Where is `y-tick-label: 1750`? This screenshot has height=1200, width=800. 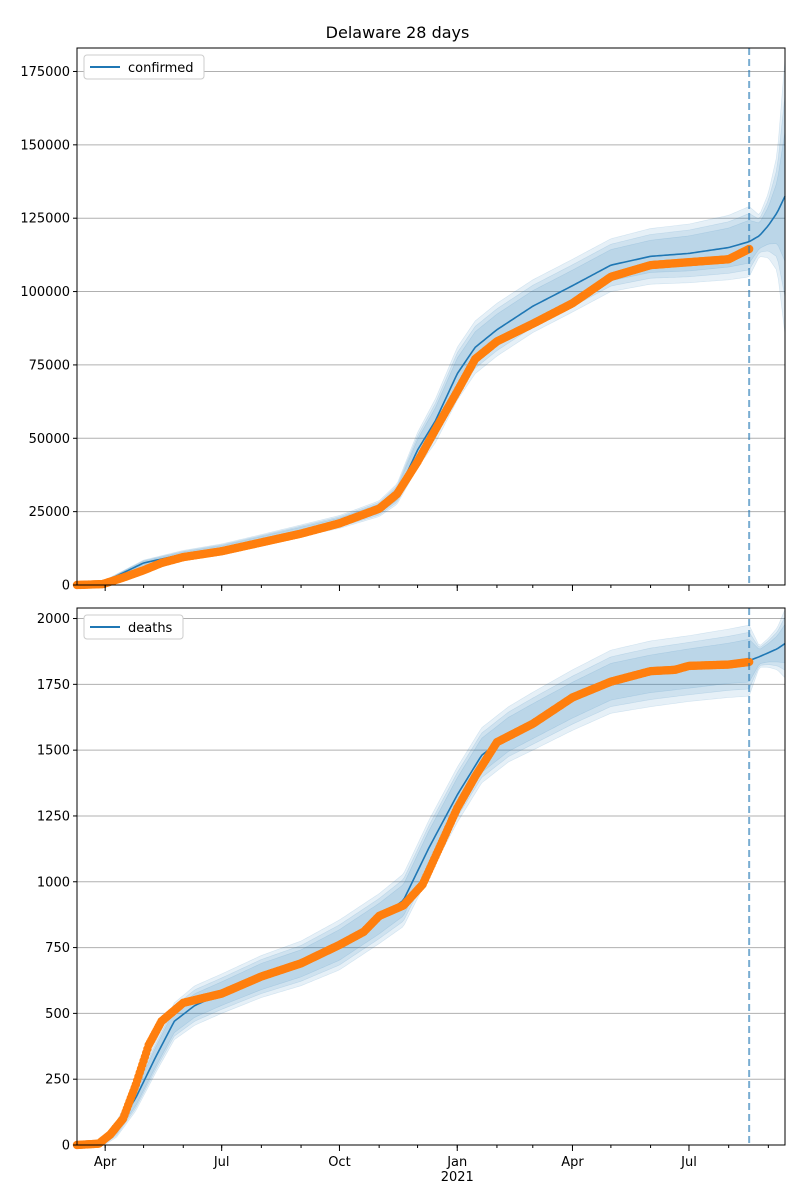
y-tick-label: 1750 is located at coordinates (53, 685).